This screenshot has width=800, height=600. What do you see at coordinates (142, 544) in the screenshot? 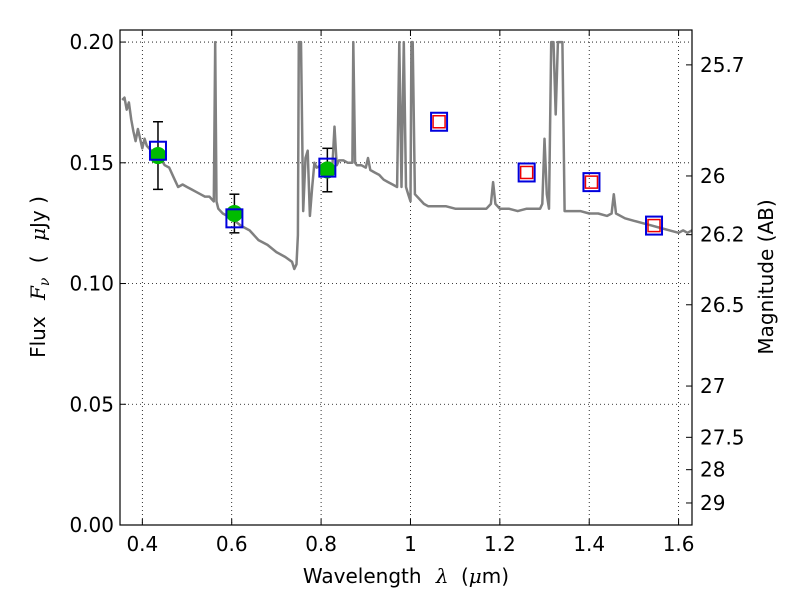
I see `x-tick-label: 0.4` at bounding box center [142, 544].